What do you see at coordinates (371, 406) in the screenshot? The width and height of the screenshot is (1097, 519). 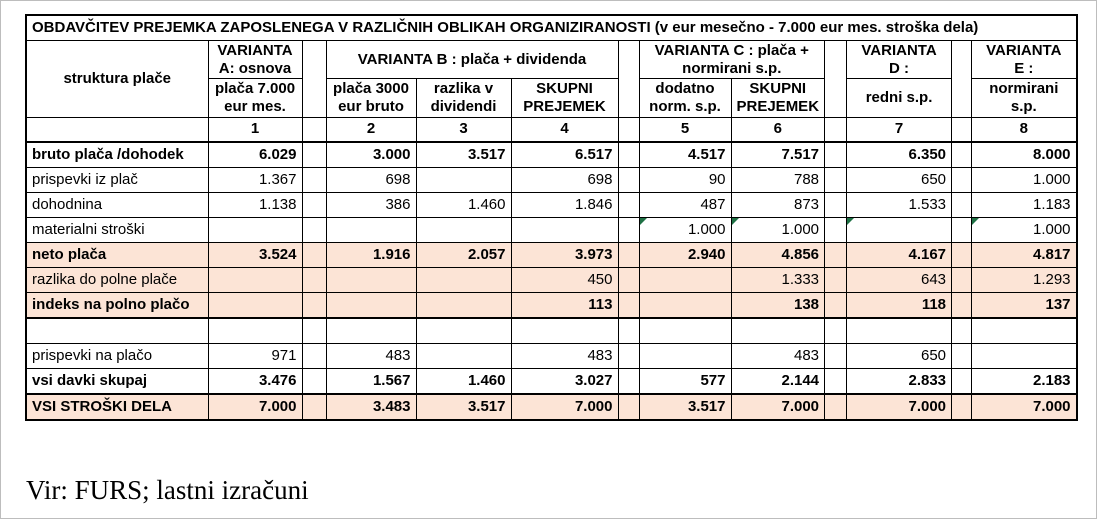 I see `cell: 3.483` at bounding box center [371, 406].